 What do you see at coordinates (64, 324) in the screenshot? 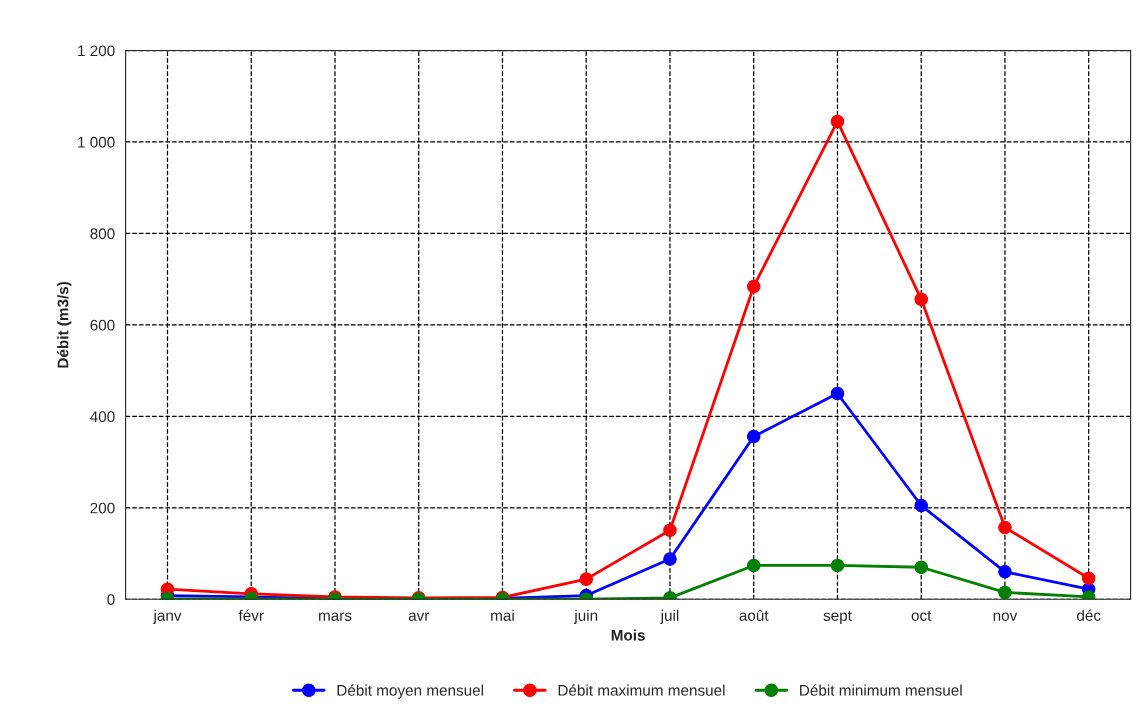
I see `y-axis-title: Débit (m3/s)` at bounding box center [64, 324].